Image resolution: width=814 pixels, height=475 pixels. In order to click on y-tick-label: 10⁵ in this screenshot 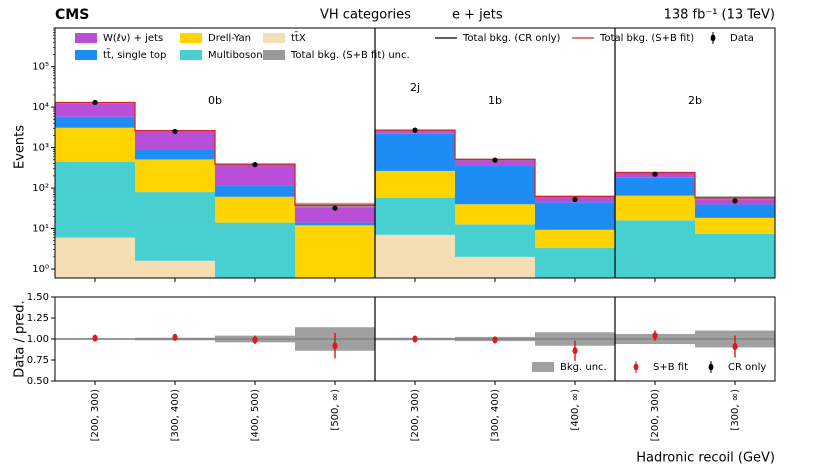, I will do `click(40, 67)`.